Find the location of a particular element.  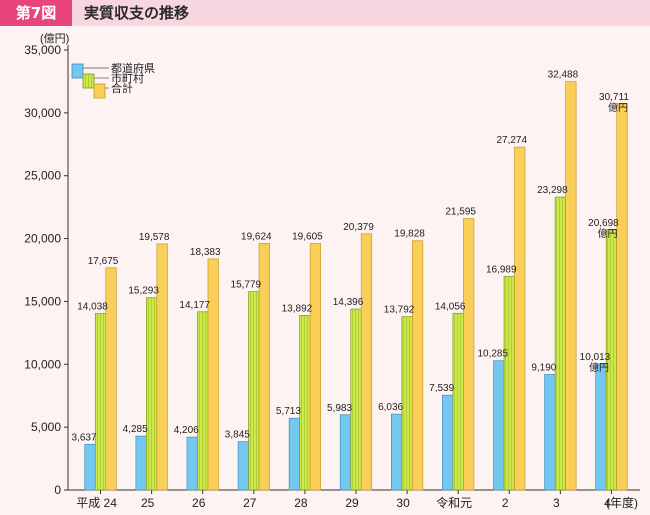

legend-swatch-都道府県 is located at coordinates (77, 71).